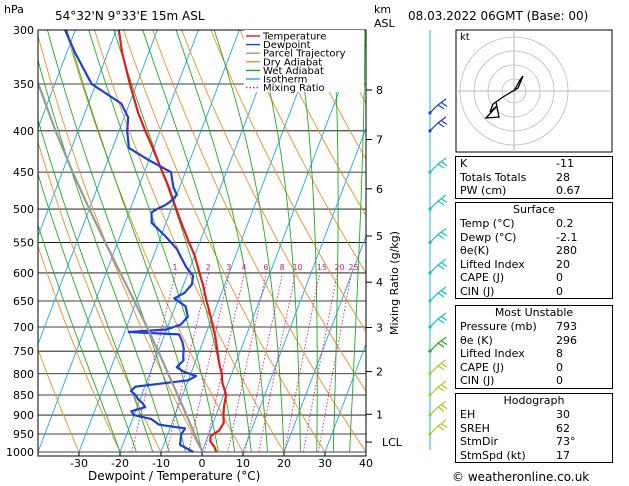 This screenshot has height=486, width=629. Describe the element at coordinates (243, 267) in the screenshot. I see `mixing-ratio-label: 4` at that location.